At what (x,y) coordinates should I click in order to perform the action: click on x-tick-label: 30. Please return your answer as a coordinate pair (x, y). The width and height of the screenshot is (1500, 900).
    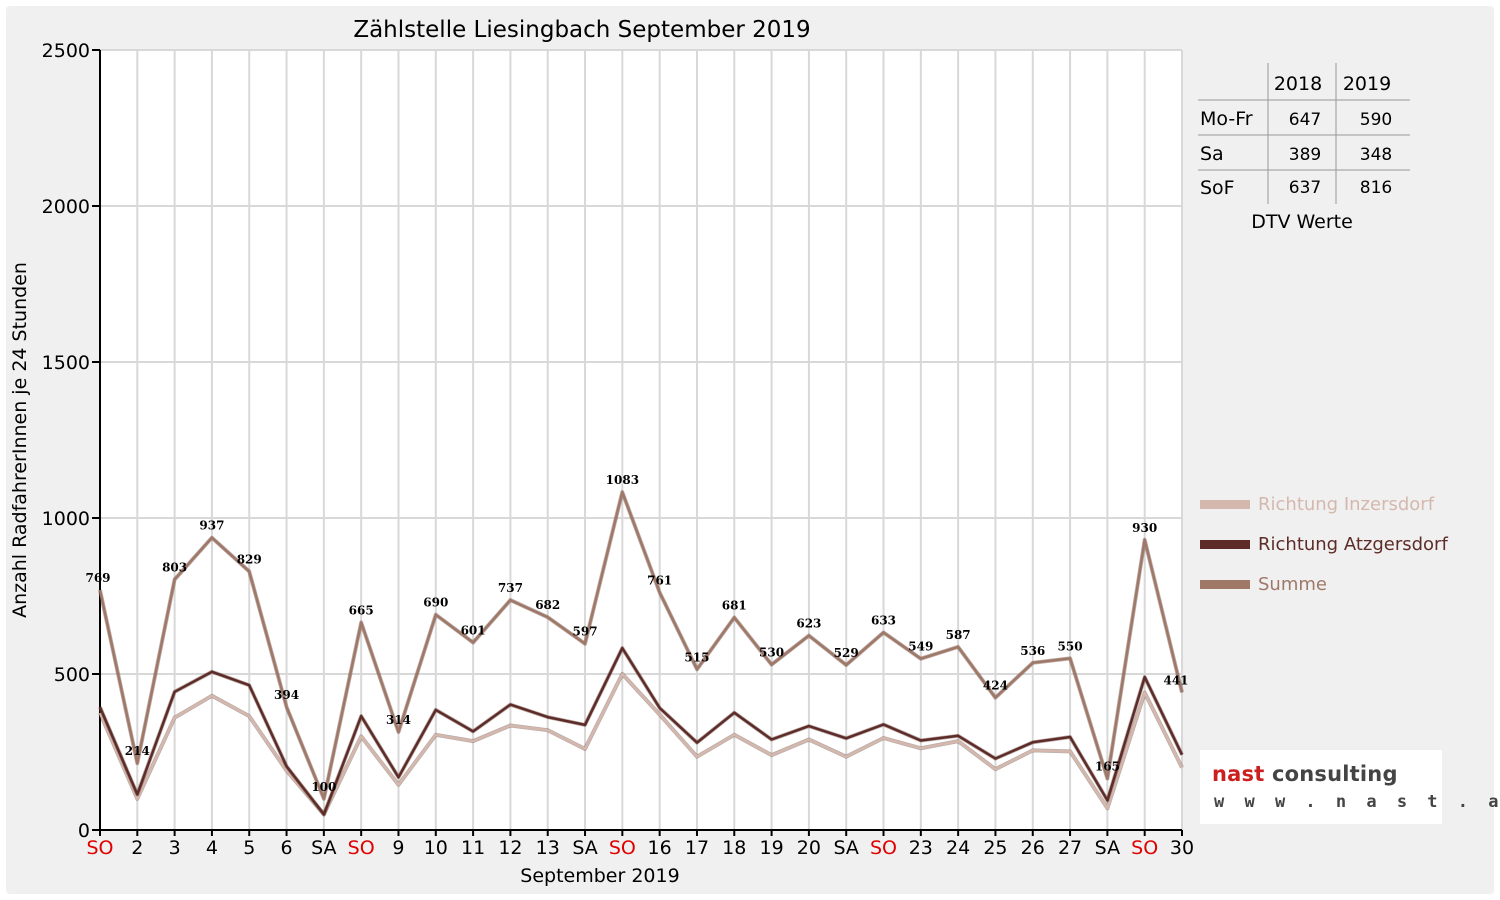
    Looking at the image, I should click on (1182, 848).